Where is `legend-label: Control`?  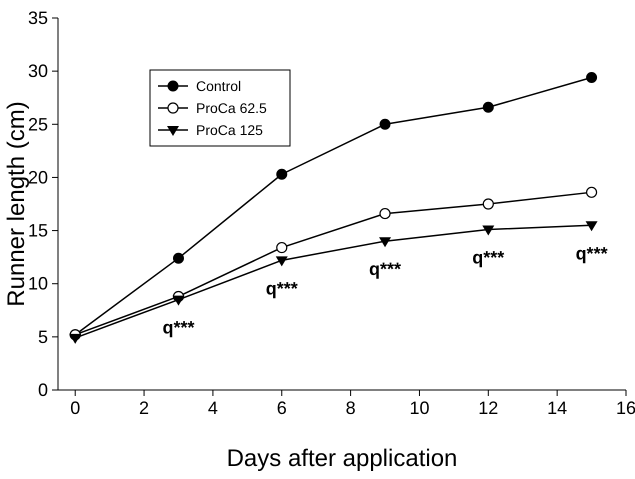 legend-label: Control is located at coordinates (219, 86).